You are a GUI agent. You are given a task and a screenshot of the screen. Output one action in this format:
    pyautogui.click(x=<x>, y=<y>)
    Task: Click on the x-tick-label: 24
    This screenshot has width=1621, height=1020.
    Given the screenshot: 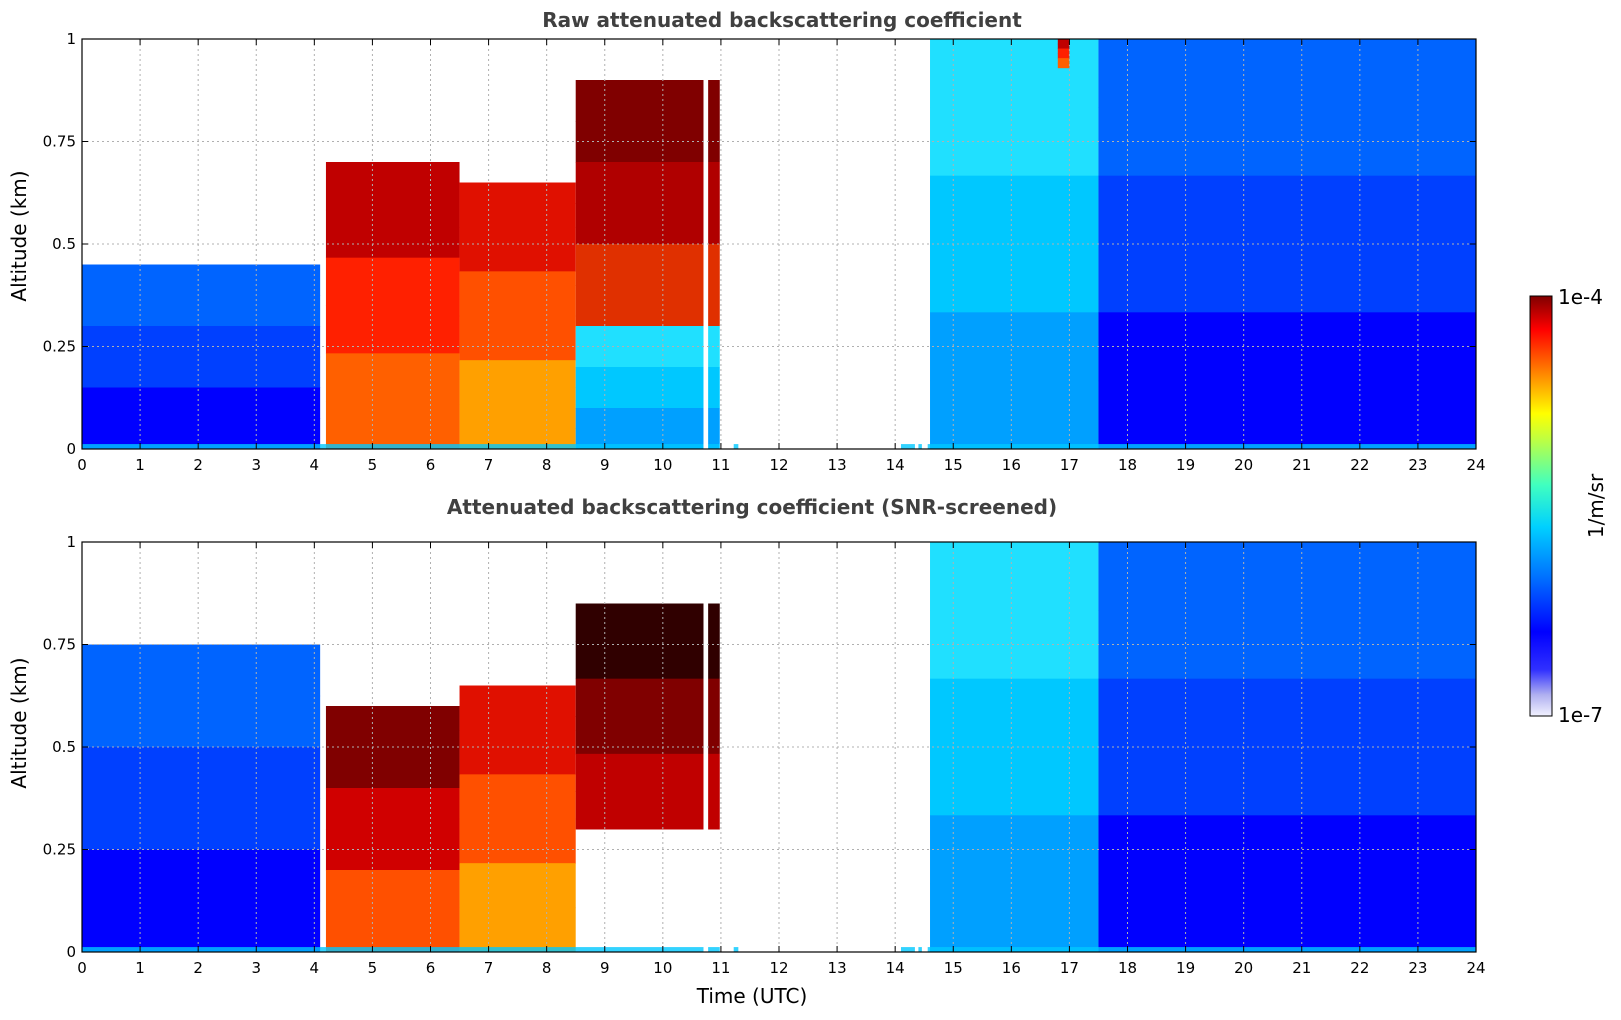 What is the action you would take?
    pyautogui.click(x=1475, y=465)
    